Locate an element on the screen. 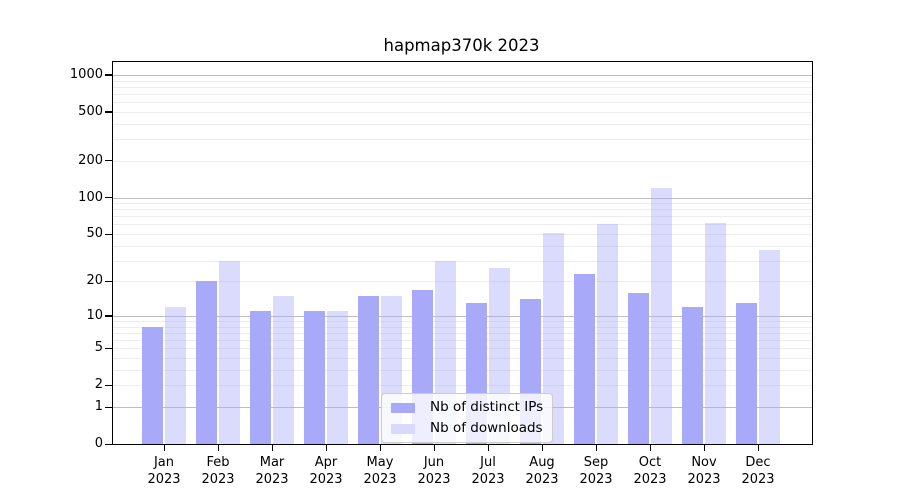 This screenshot has width=900, height=500. bar-distinct-ips-mar is located at coordinates (260, 377).